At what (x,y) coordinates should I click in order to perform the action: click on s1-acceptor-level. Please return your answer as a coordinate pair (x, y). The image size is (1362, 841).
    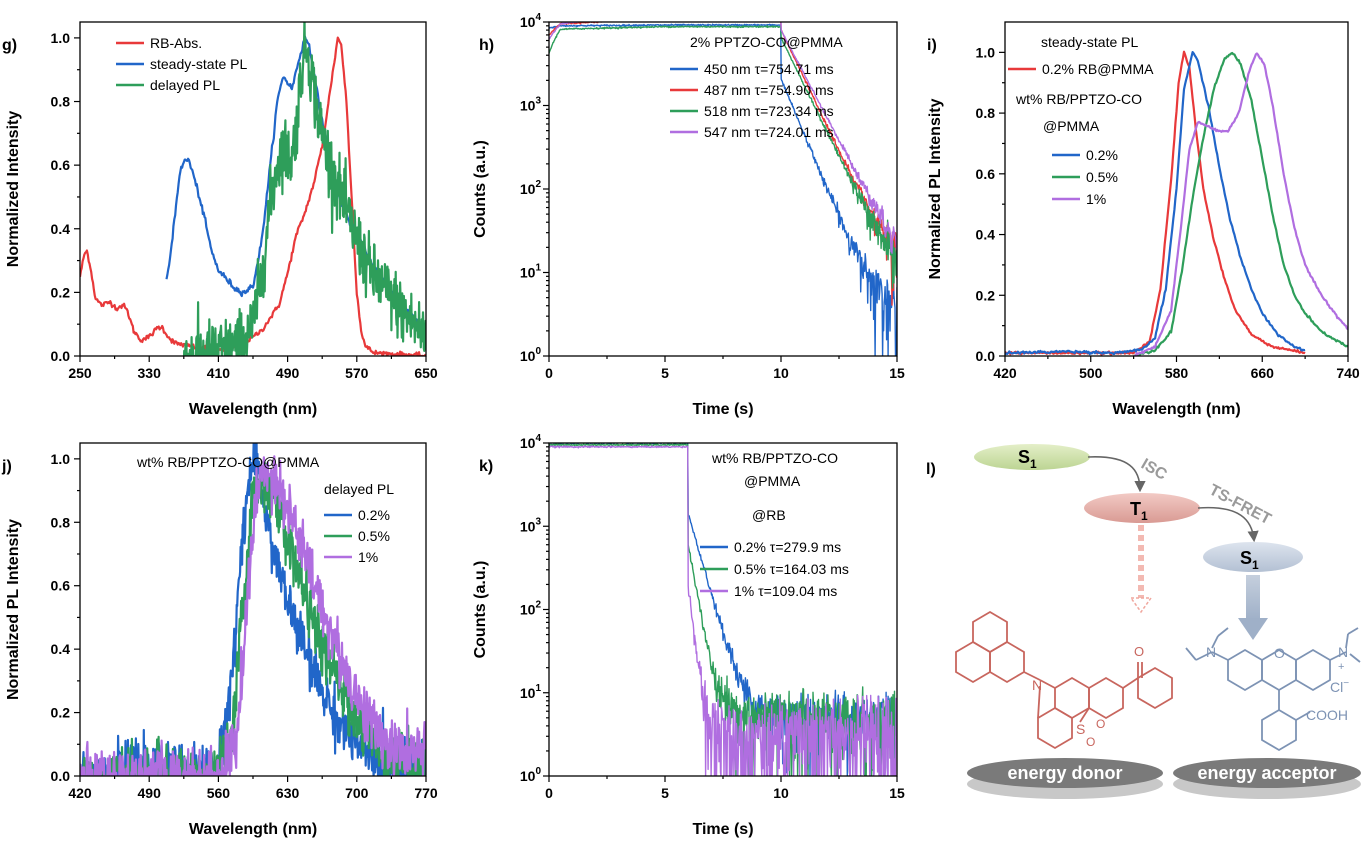
    Looking at the image, I should click on (1253, 557).